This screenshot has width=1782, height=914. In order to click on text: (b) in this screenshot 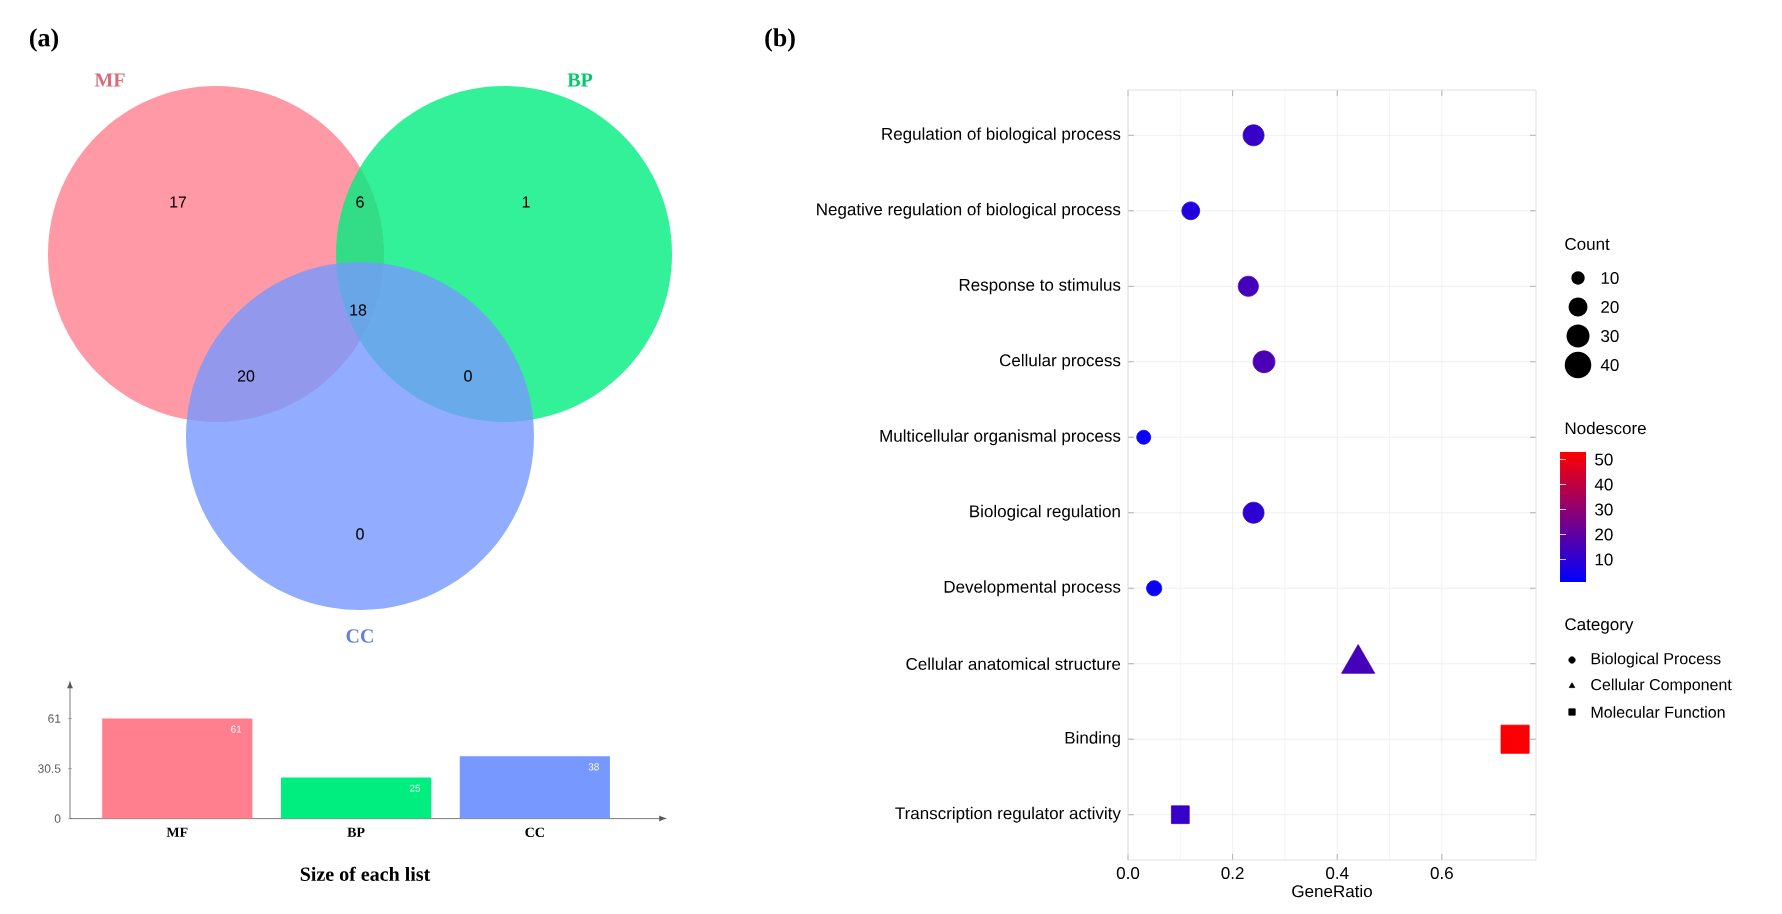, I will do `click(780, 40)`.